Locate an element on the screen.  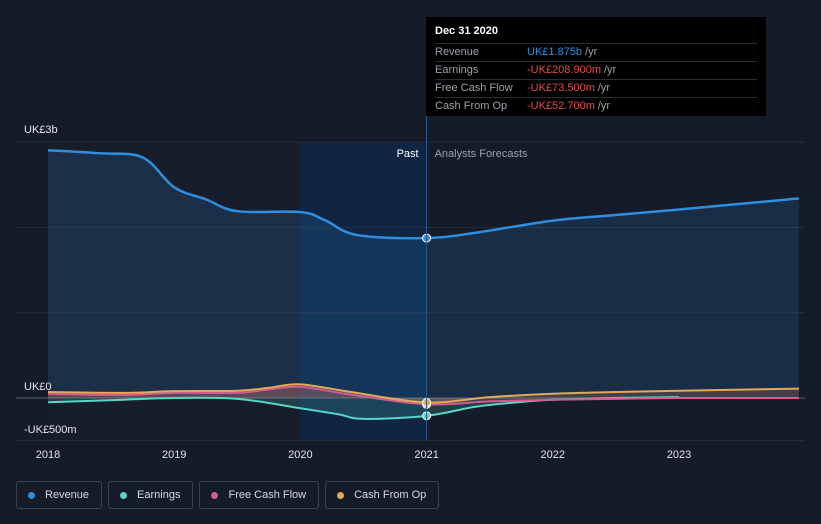
tooltip-label: Revenue is located at coordinates (457, 52).